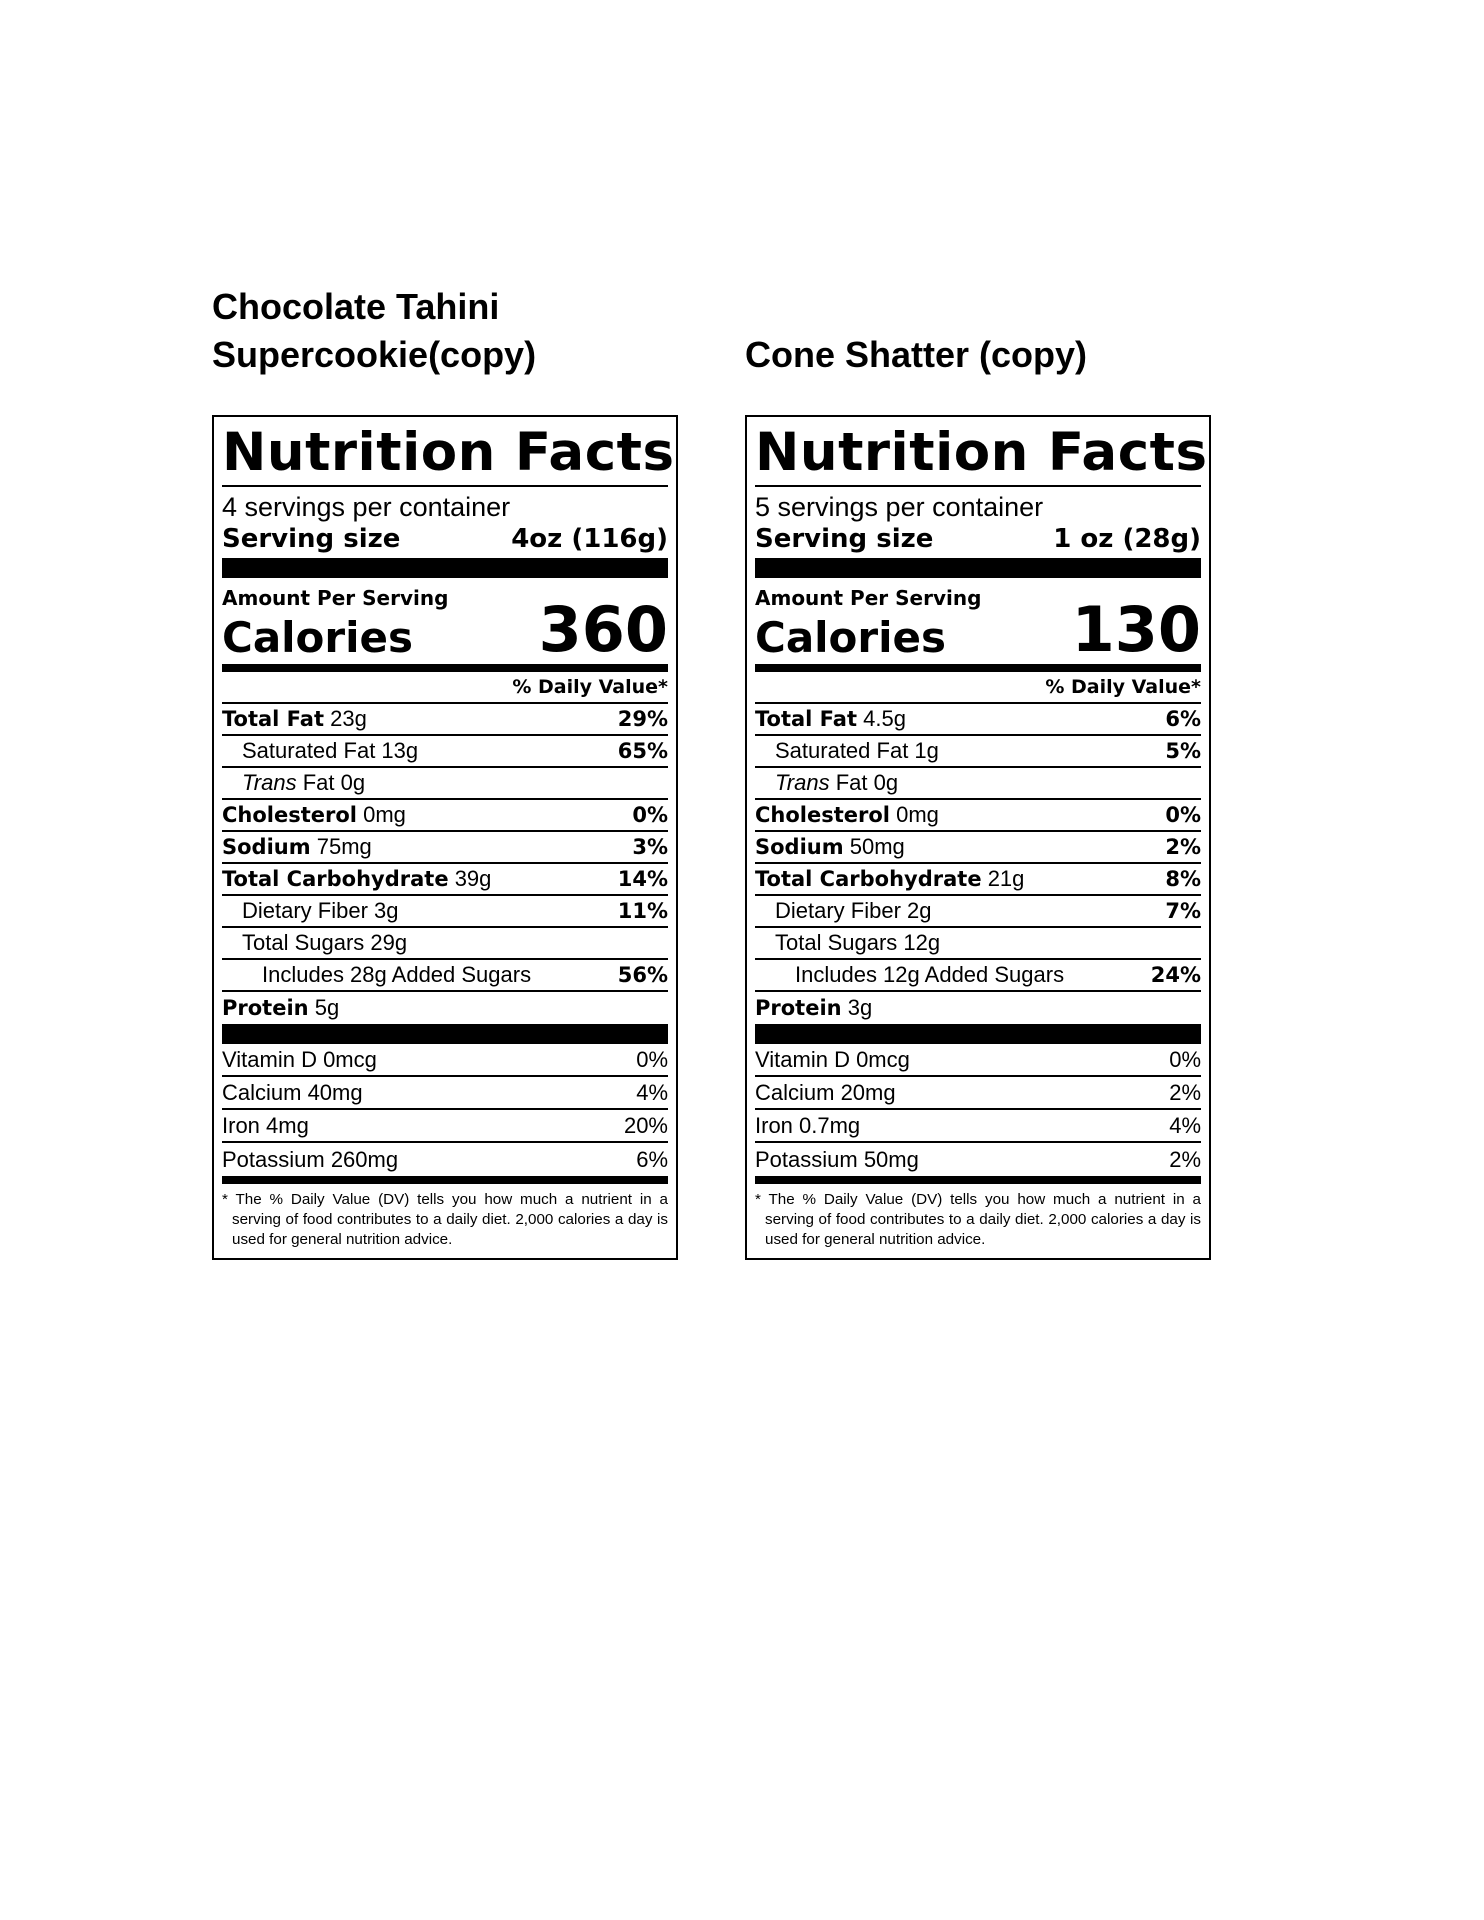 The image size is (1484, 1920). I want to click on total-carb-amount: 21g, so click(1006, 878).